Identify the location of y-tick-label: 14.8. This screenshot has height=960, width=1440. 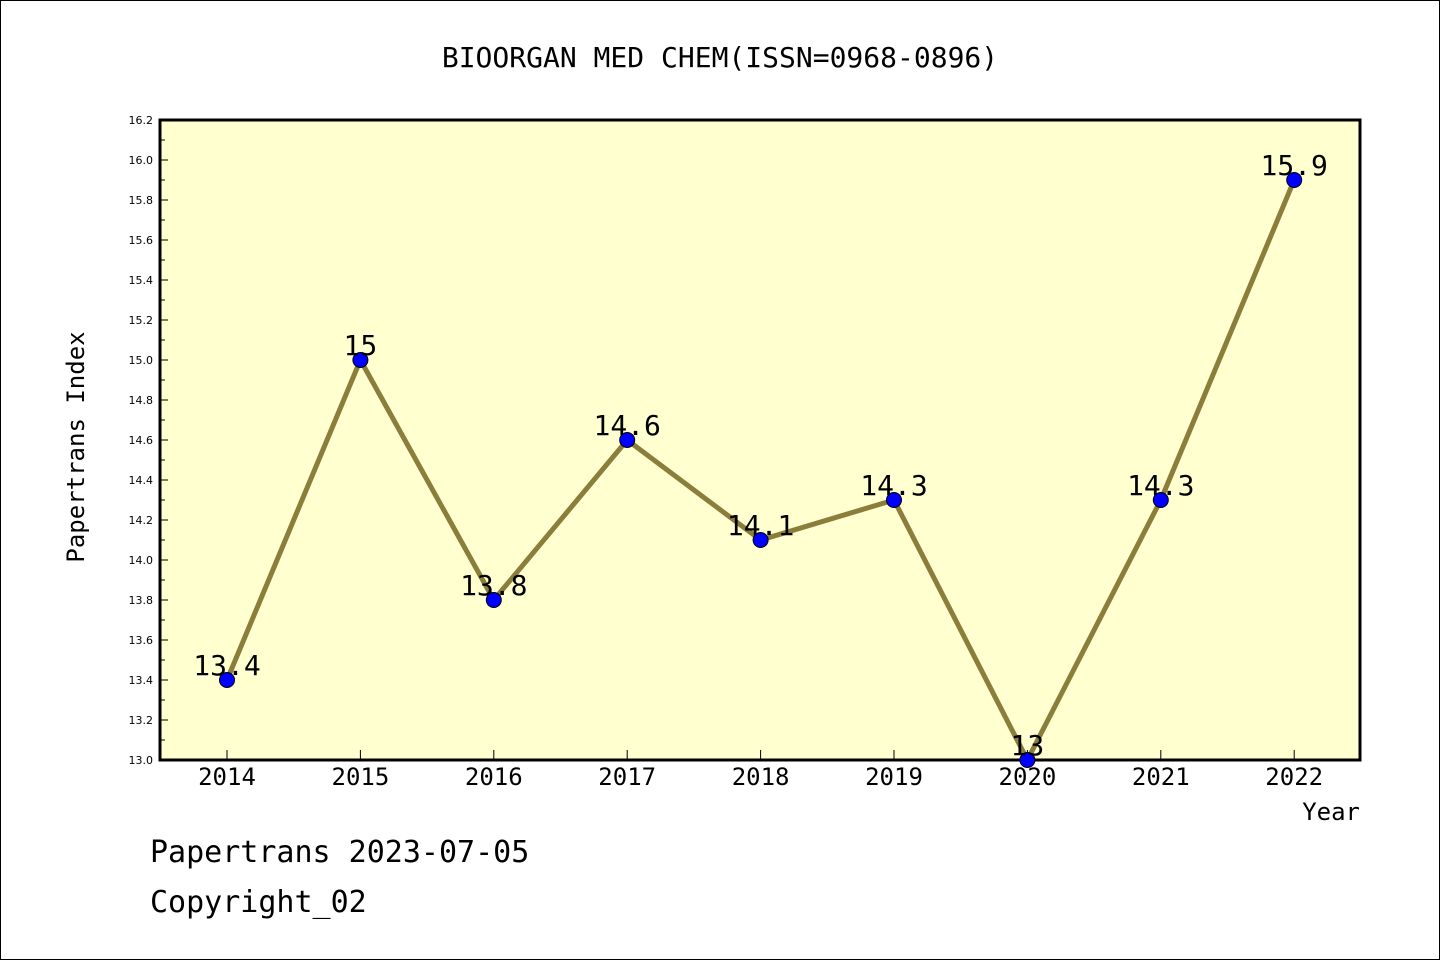
(141, 400).